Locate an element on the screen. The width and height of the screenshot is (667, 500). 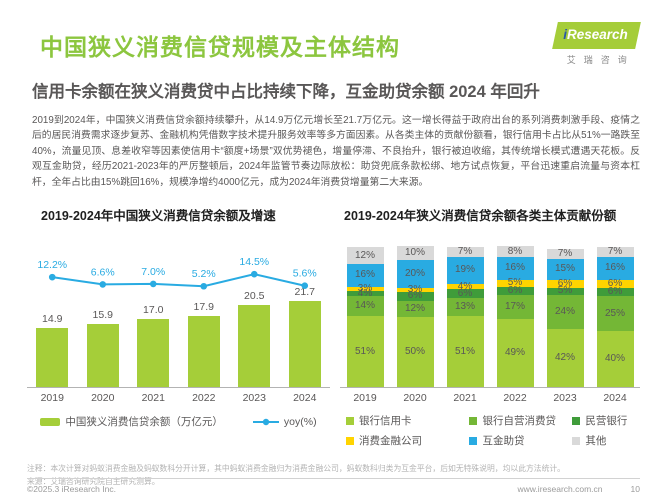
stacked-bar: 8% 16% 5% 6% 17% 49% is located at coordinates (515, 312).